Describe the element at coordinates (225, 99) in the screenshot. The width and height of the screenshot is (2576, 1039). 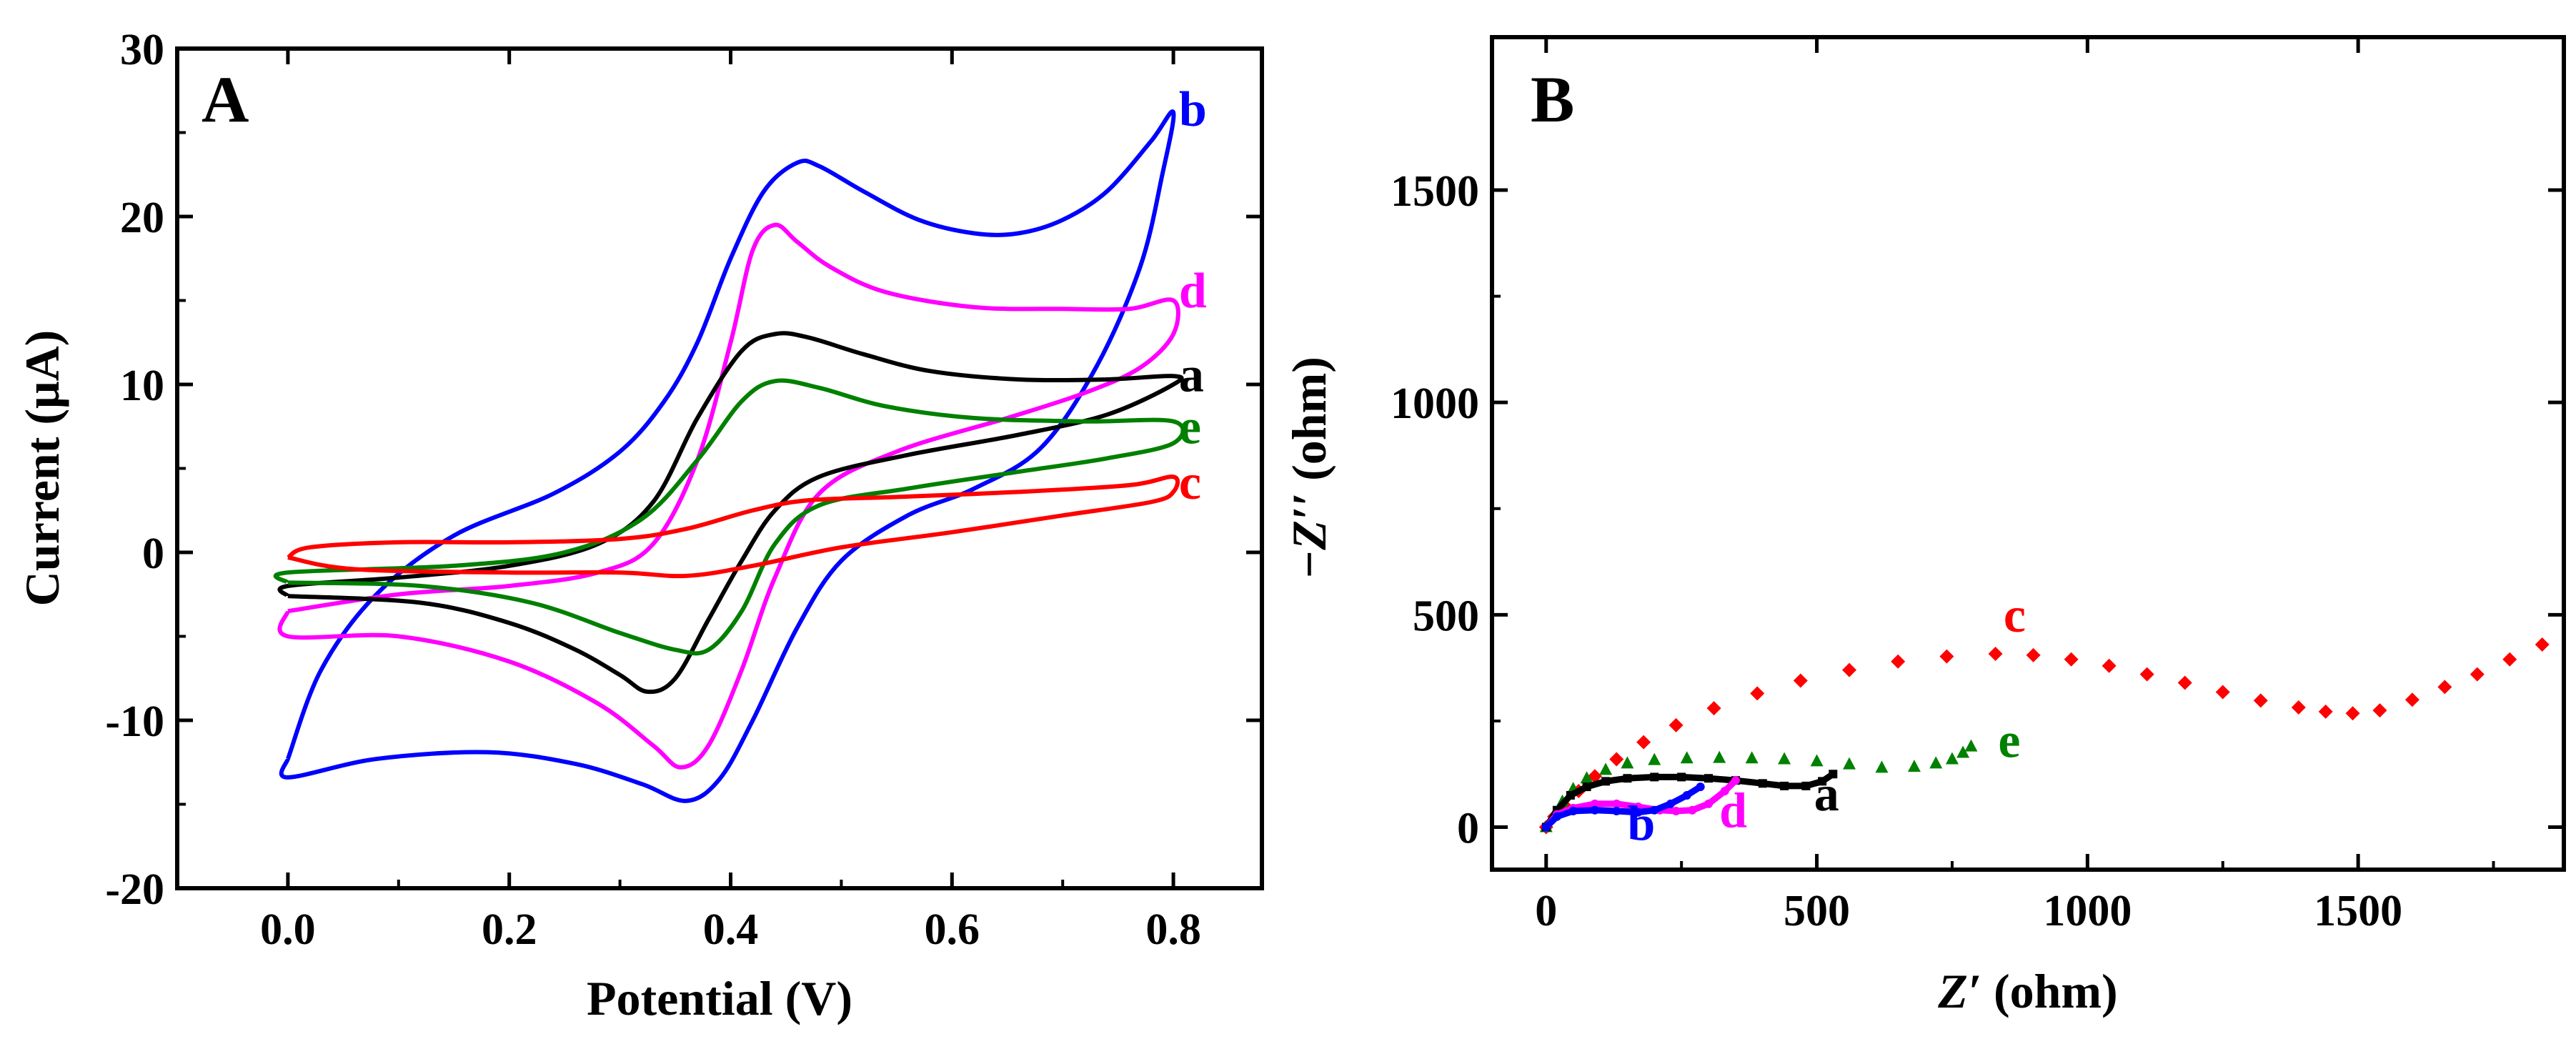
I see `panel-a-letter: A` at that location.